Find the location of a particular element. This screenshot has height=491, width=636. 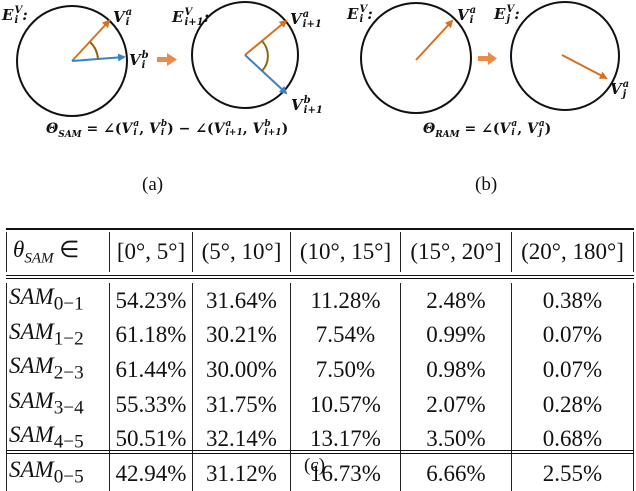

table-row: SAM0−1 54.23% 31.64% 11.28% 2.48% 0.38% is located at coordinates (320, 300).